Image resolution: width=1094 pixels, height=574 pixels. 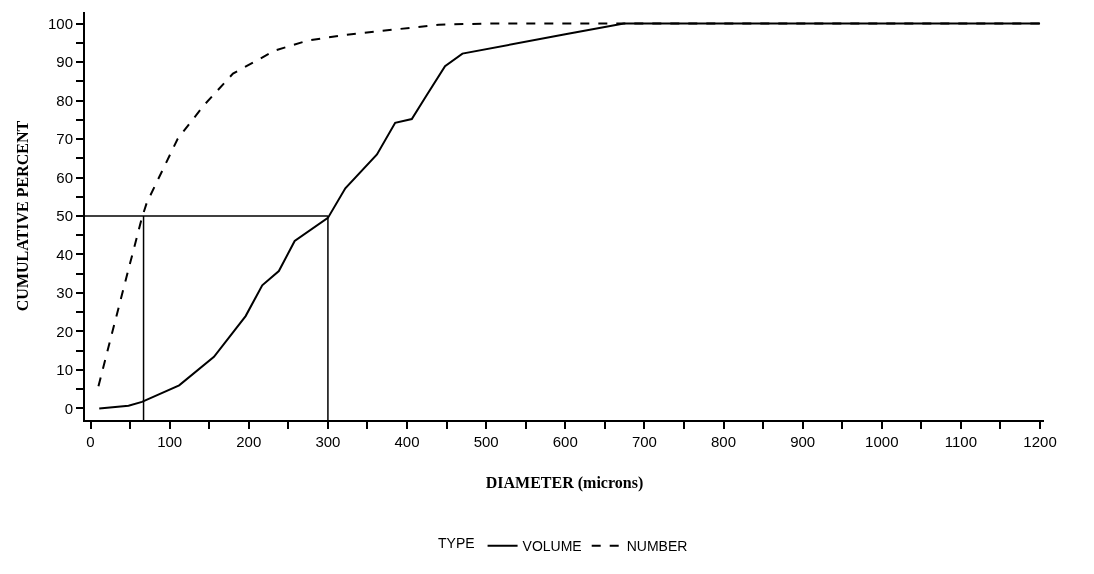 I want to click on y-tick-label: 60, so click(x=64, y=177).